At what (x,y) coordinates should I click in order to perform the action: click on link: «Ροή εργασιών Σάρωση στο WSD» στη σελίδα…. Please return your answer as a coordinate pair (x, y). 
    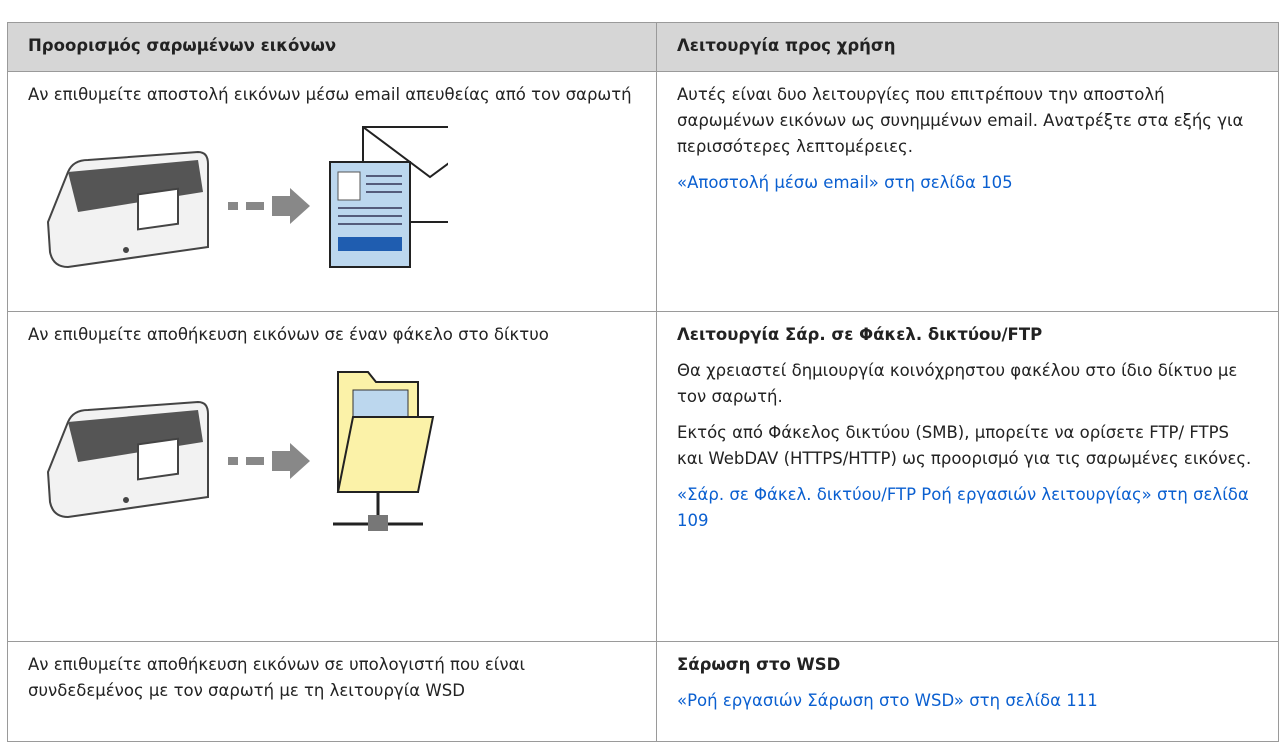
    Looking at the image, I should click on (887, 700).